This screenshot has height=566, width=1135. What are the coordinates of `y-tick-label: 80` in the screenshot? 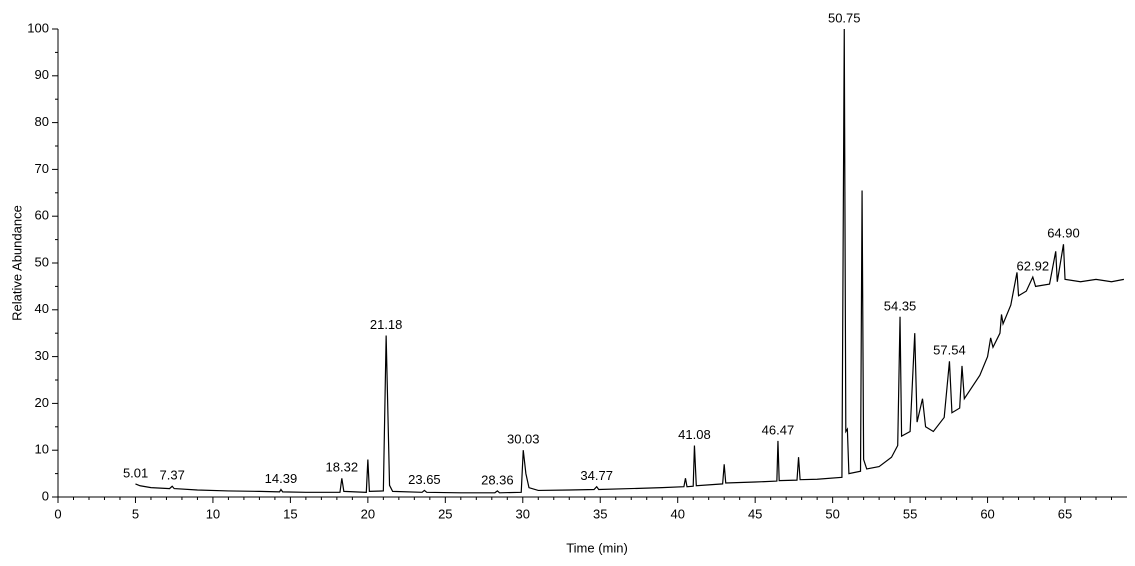 It's located at (42, 121).